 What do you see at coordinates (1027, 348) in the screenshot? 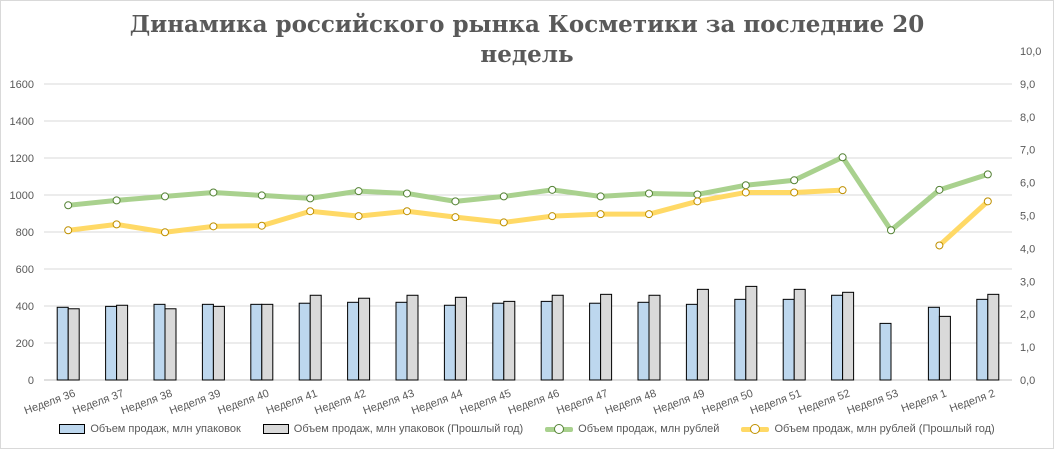
I see `y-right-tick-label: 1,0` at bounding box center [1027, 348].